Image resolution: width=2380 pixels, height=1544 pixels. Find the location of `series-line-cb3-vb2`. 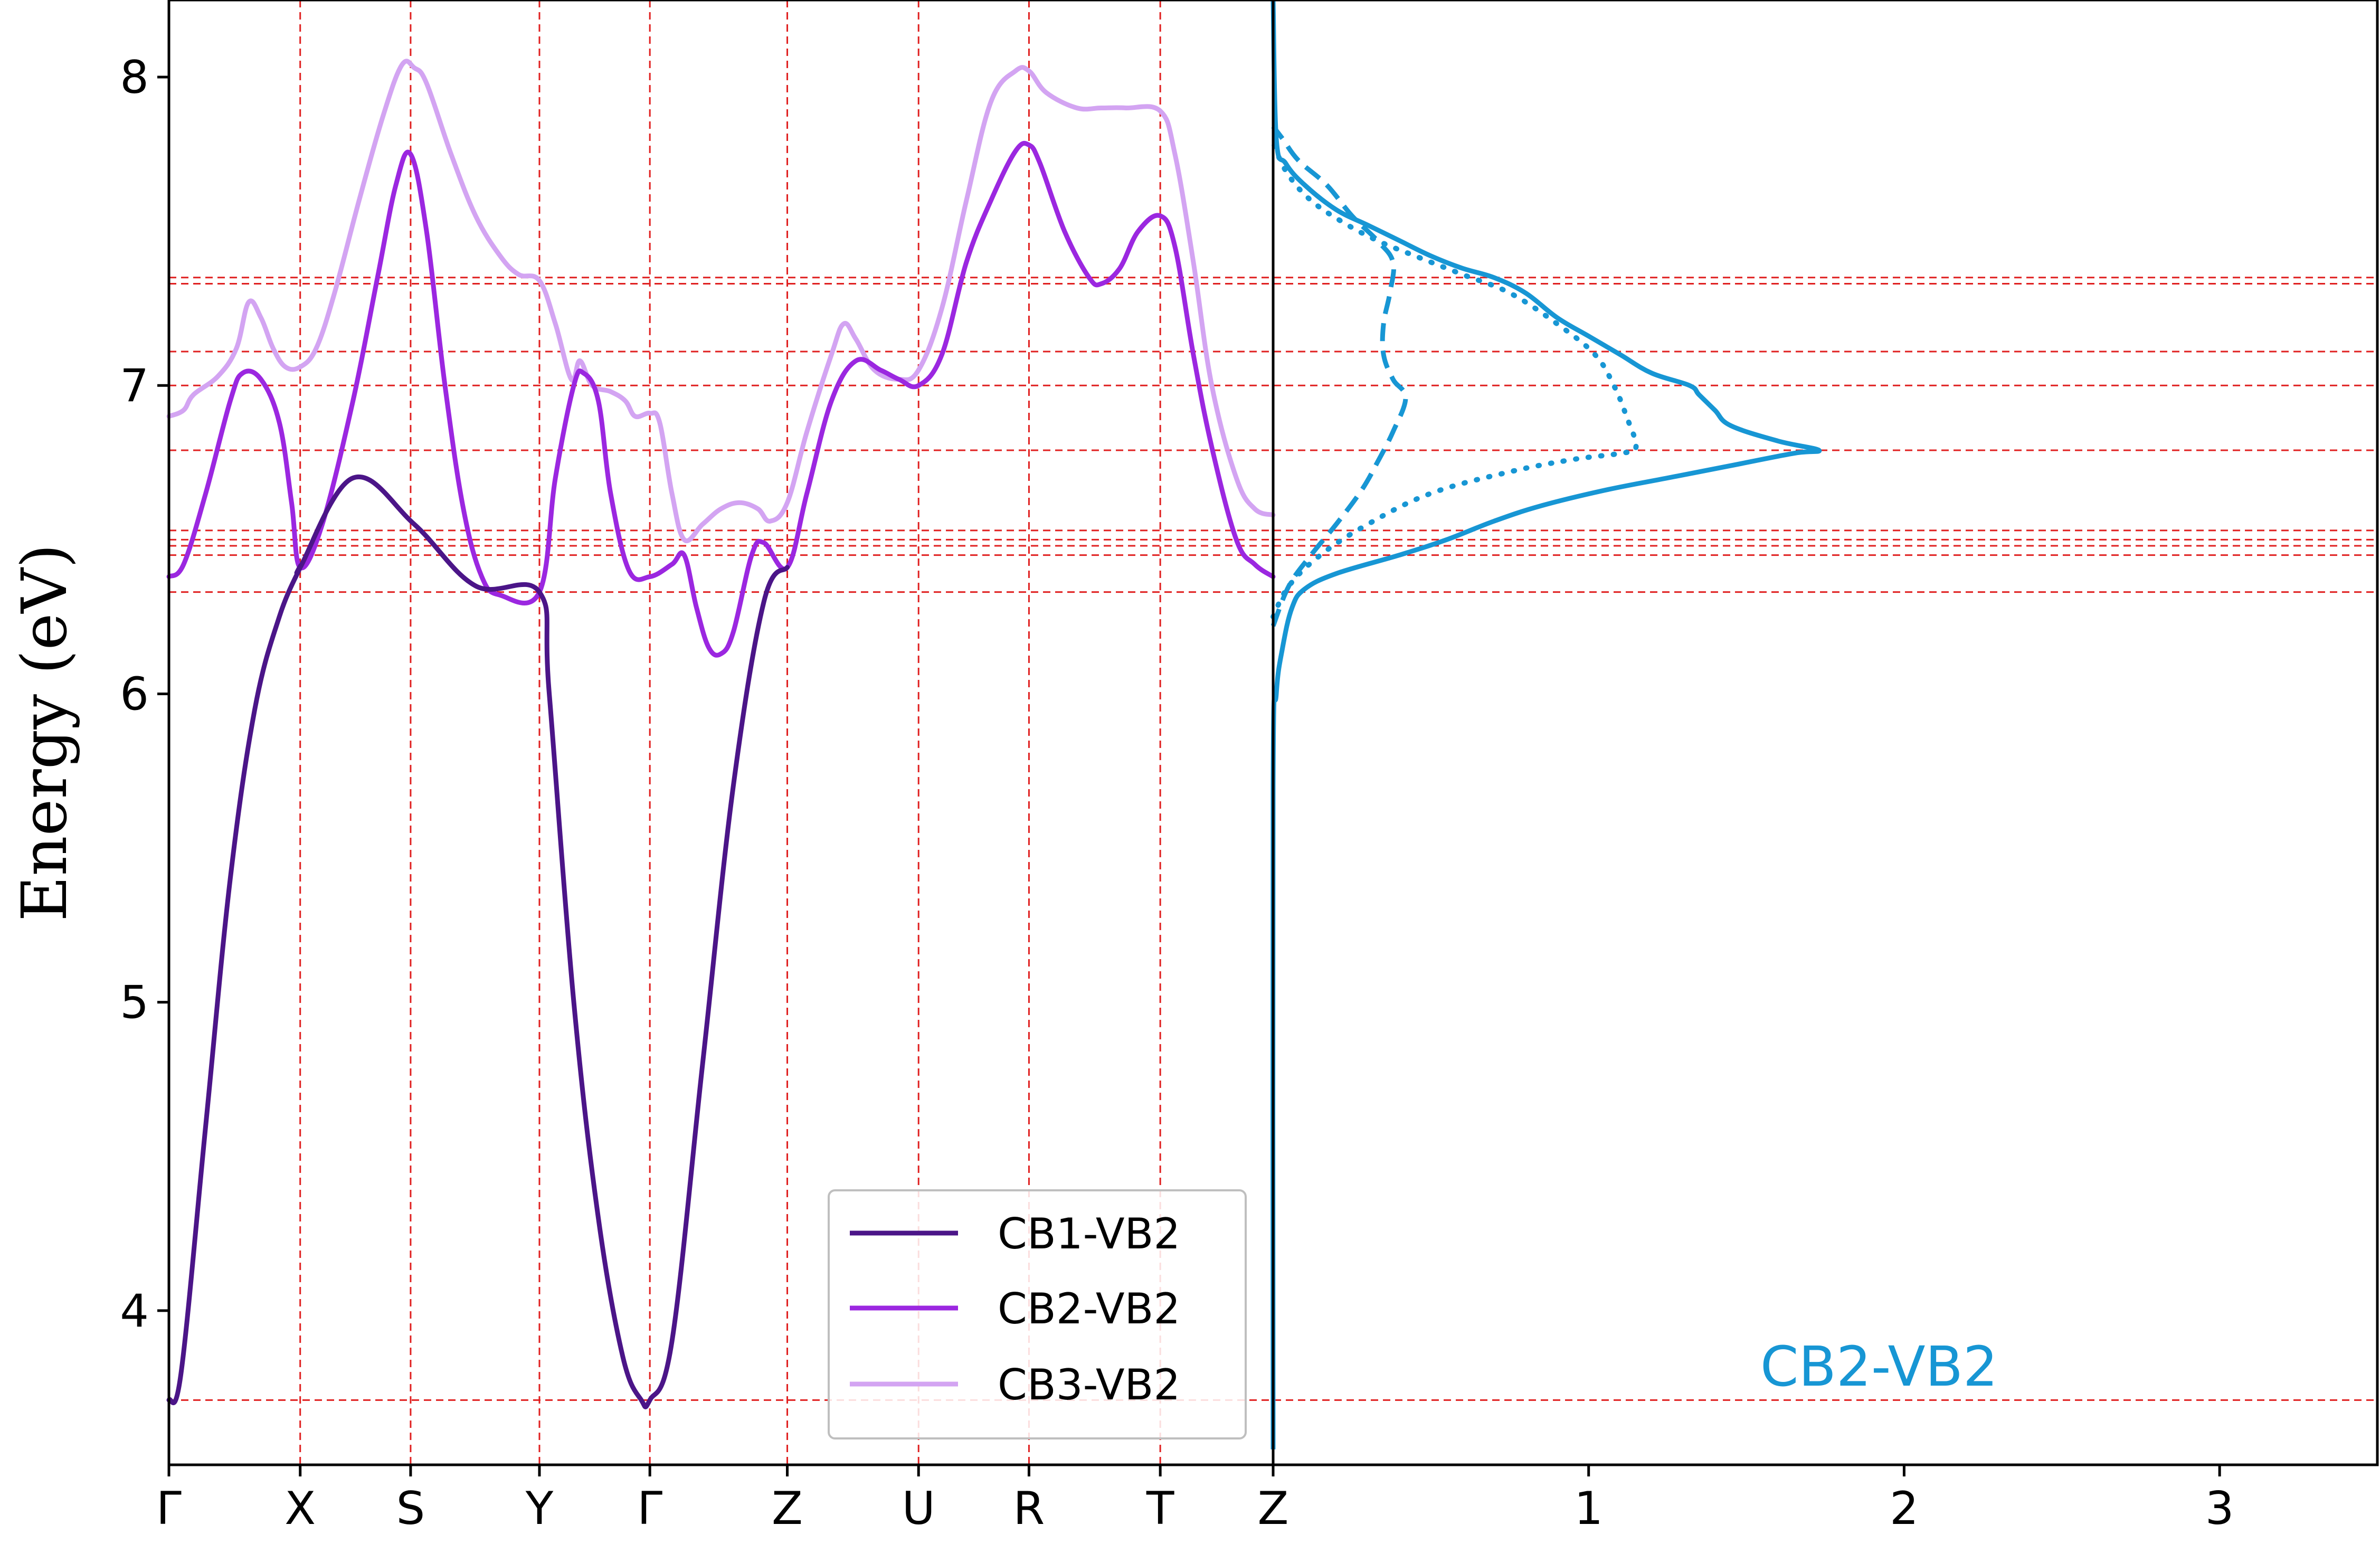

series-line-cb3-vb2 is located at coordinates (721, 302).